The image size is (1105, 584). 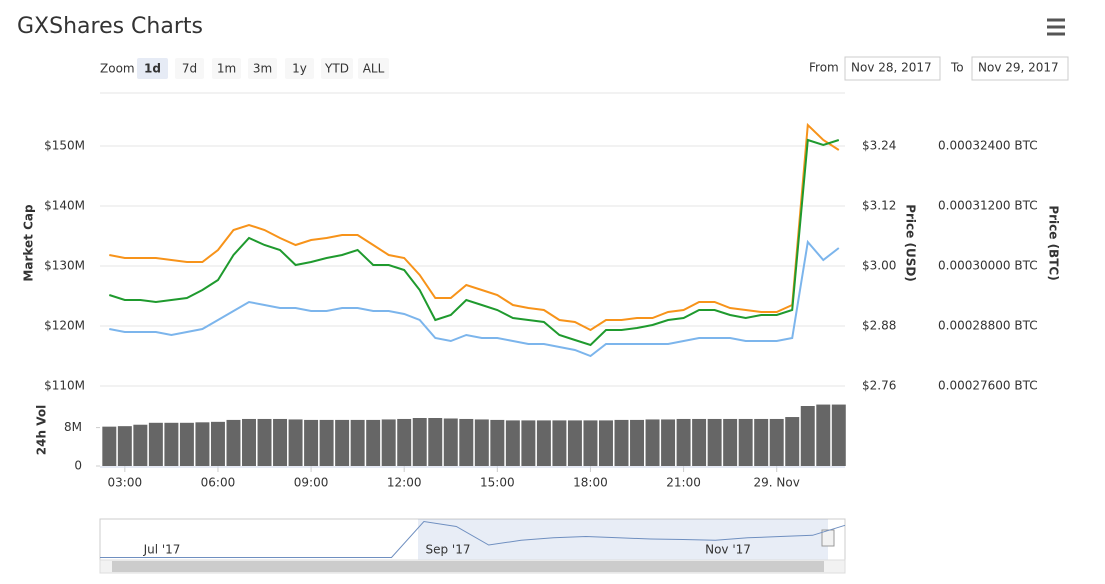 I want to click on y3-tick-label: 0.00032400 BTC, so click(x=988, y=146).